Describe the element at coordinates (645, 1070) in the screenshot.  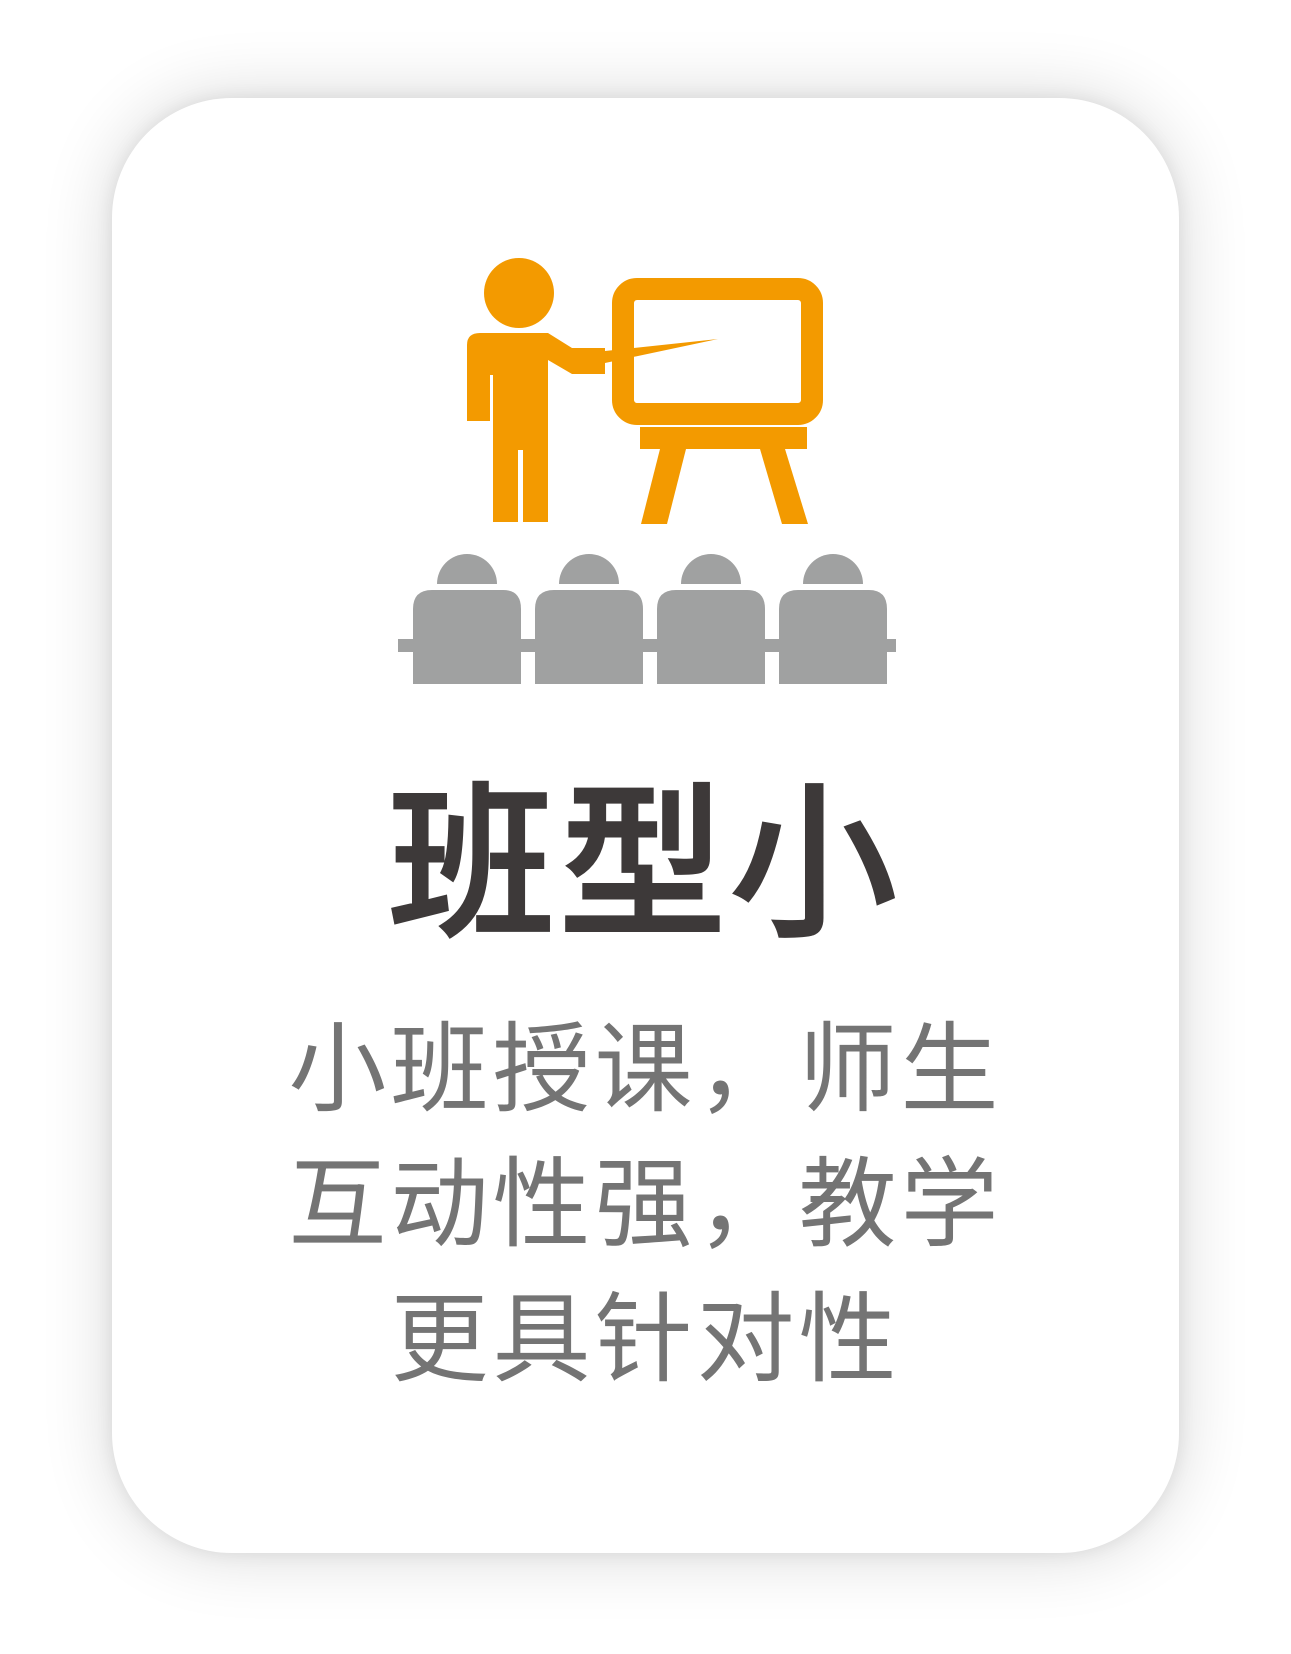
I see `description-line-1: 小班授课，师生` at that location.